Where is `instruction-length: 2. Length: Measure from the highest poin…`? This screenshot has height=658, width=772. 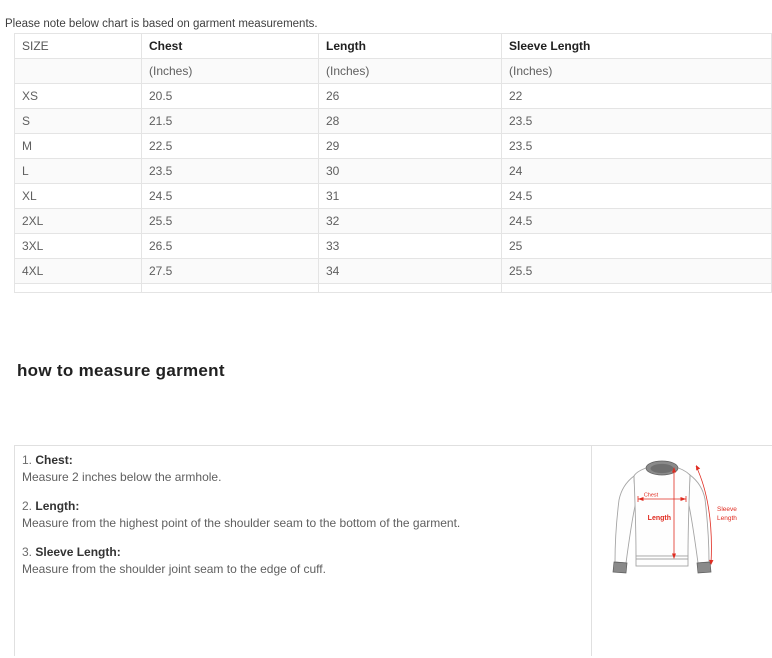
instruction-length: 2. Length: Measure from the highest poin… is located at coordinates (301, 515).